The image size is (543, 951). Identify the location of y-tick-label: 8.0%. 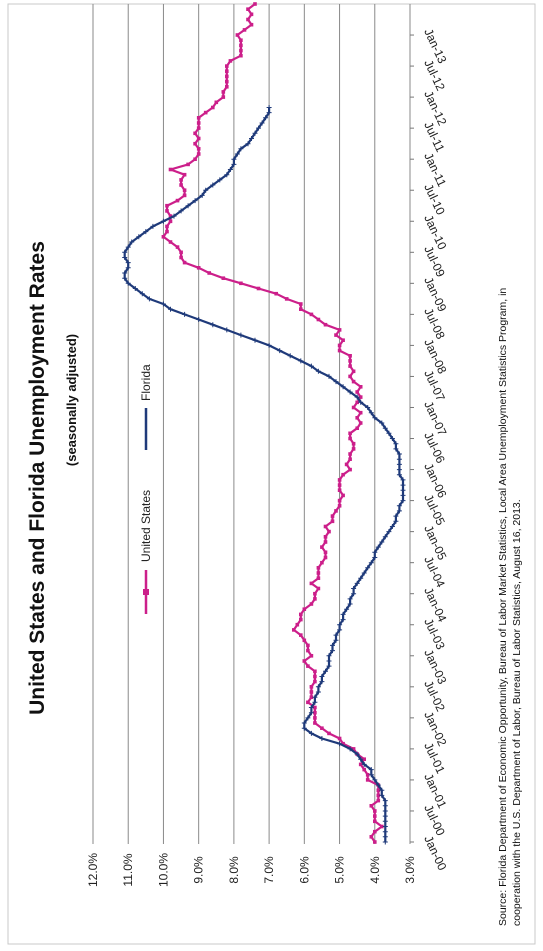
(234, 870).